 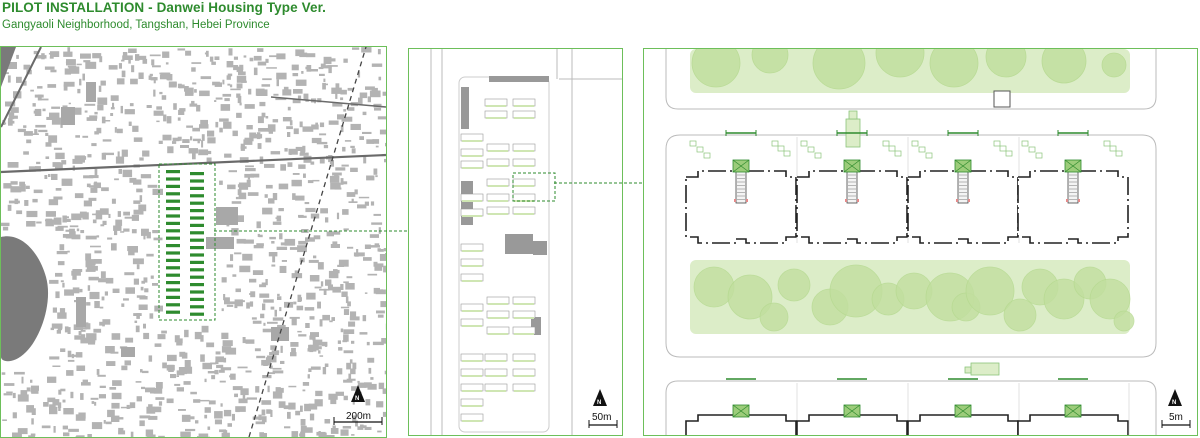 I want to click on tree-canopy, so click(x=774, y=317).